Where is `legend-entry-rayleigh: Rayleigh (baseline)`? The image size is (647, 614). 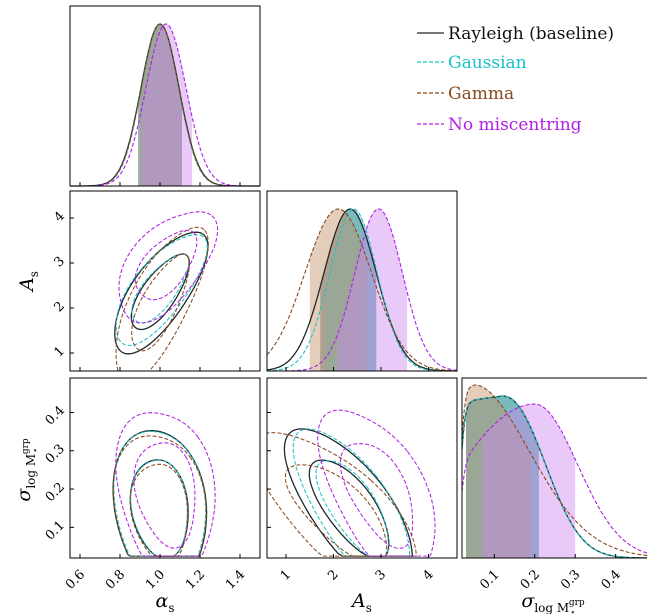 legend-entry-rayleigh: Rayleigh (baseline) is located at coordinates (515, 34).